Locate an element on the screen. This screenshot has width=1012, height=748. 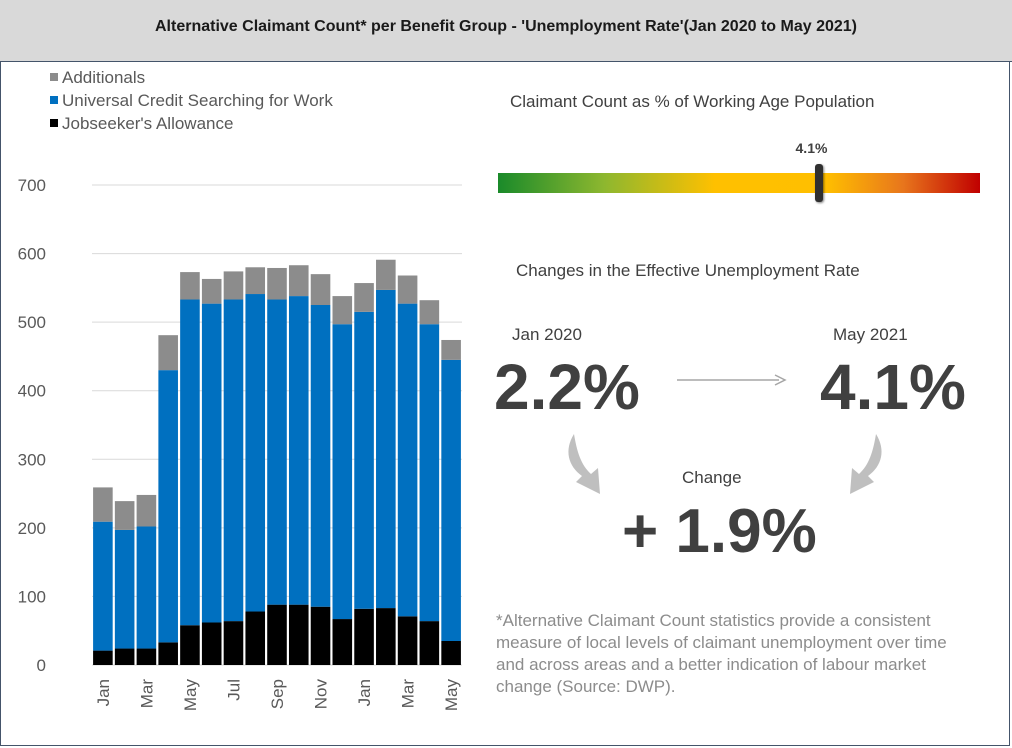
end-rate-value: 4.1% is located at coordinates (893, 387).